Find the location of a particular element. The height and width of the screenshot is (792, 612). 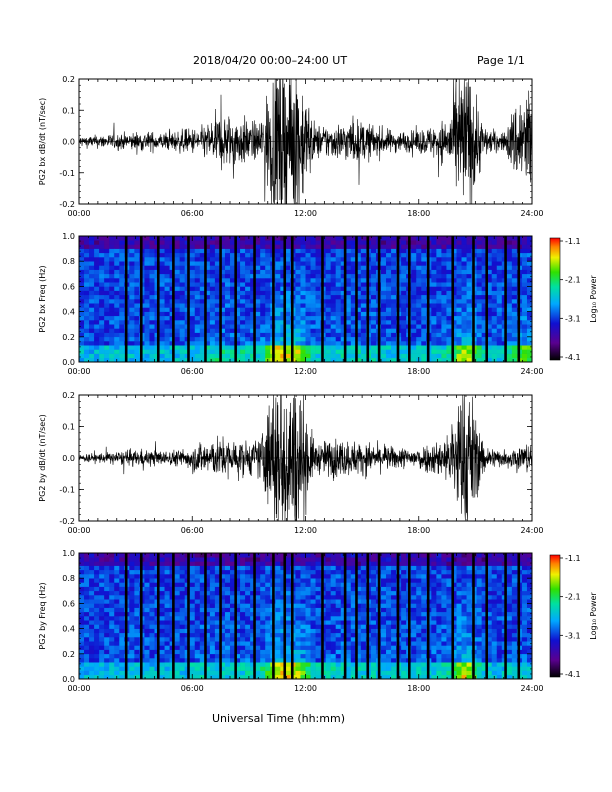

spectrogram-gap is located at coordinates (368, 299).